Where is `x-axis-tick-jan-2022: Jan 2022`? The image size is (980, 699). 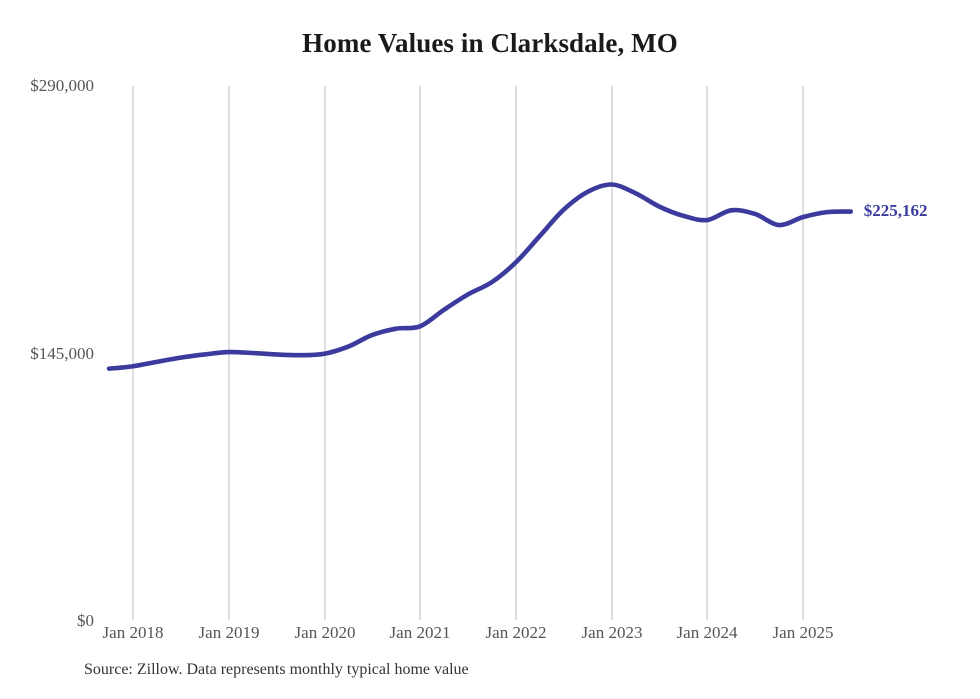 x-axis-tick-jan-2022: Jan 2022 is located at coordinates (516, 632).